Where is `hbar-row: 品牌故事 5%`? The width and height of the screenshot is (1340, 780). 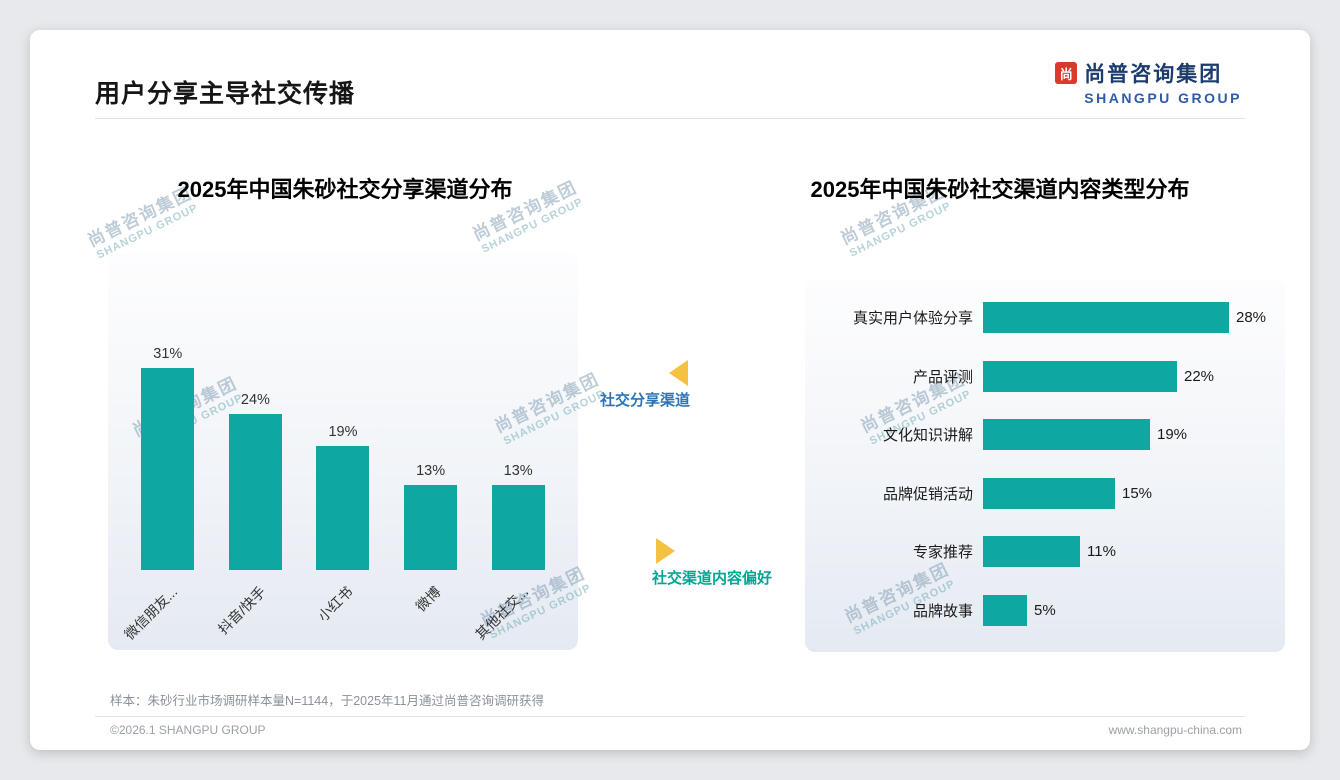
hbar-row: 品牌故事 5% is located at coordinates (1047, 610).